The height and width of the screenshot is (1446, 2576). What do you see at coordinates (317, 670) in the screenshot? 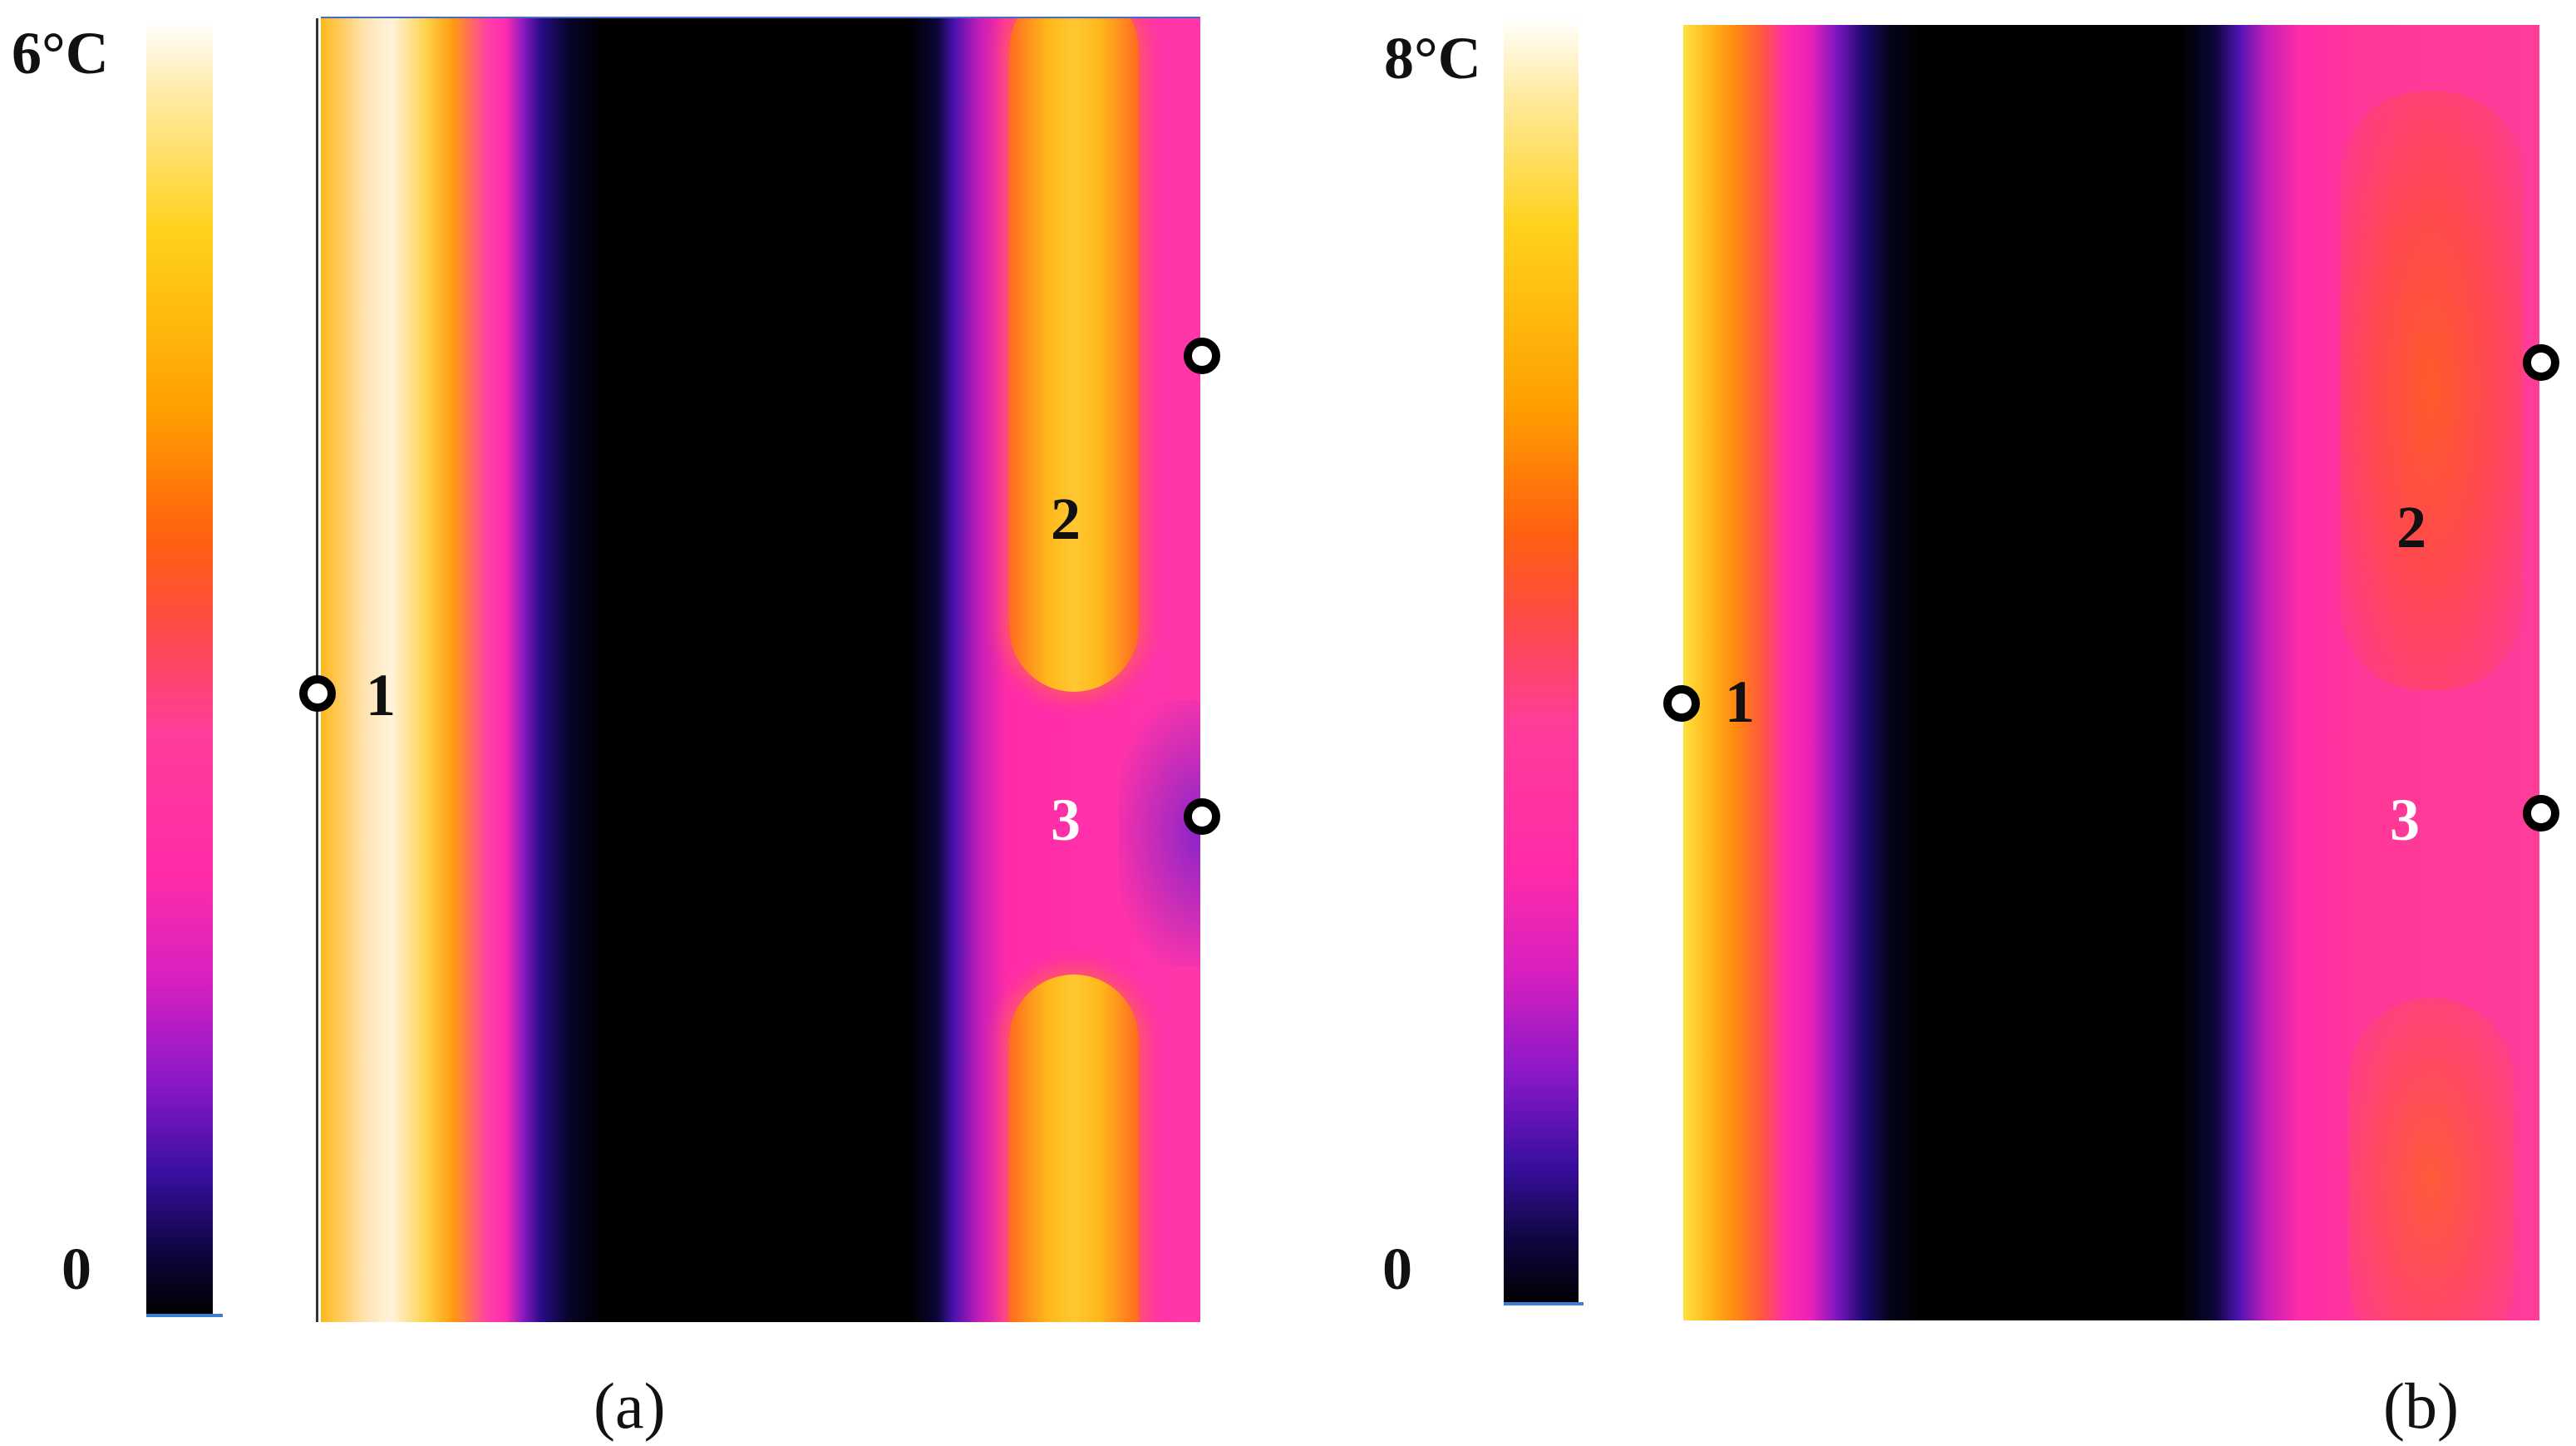
I see `axis-line-a` at bounding box center [317, 670].